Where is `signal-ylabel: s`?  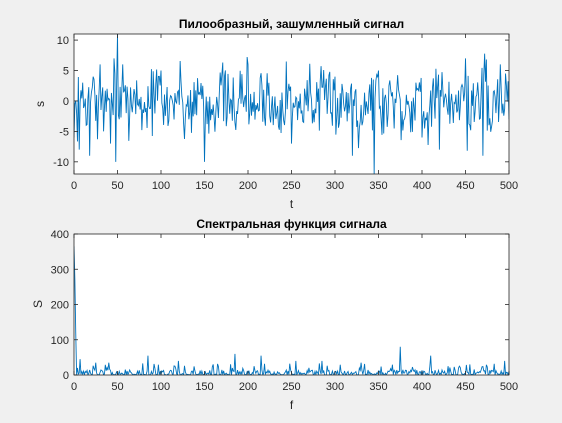
signal-ylabel: s is located at coordinates (40, 104).